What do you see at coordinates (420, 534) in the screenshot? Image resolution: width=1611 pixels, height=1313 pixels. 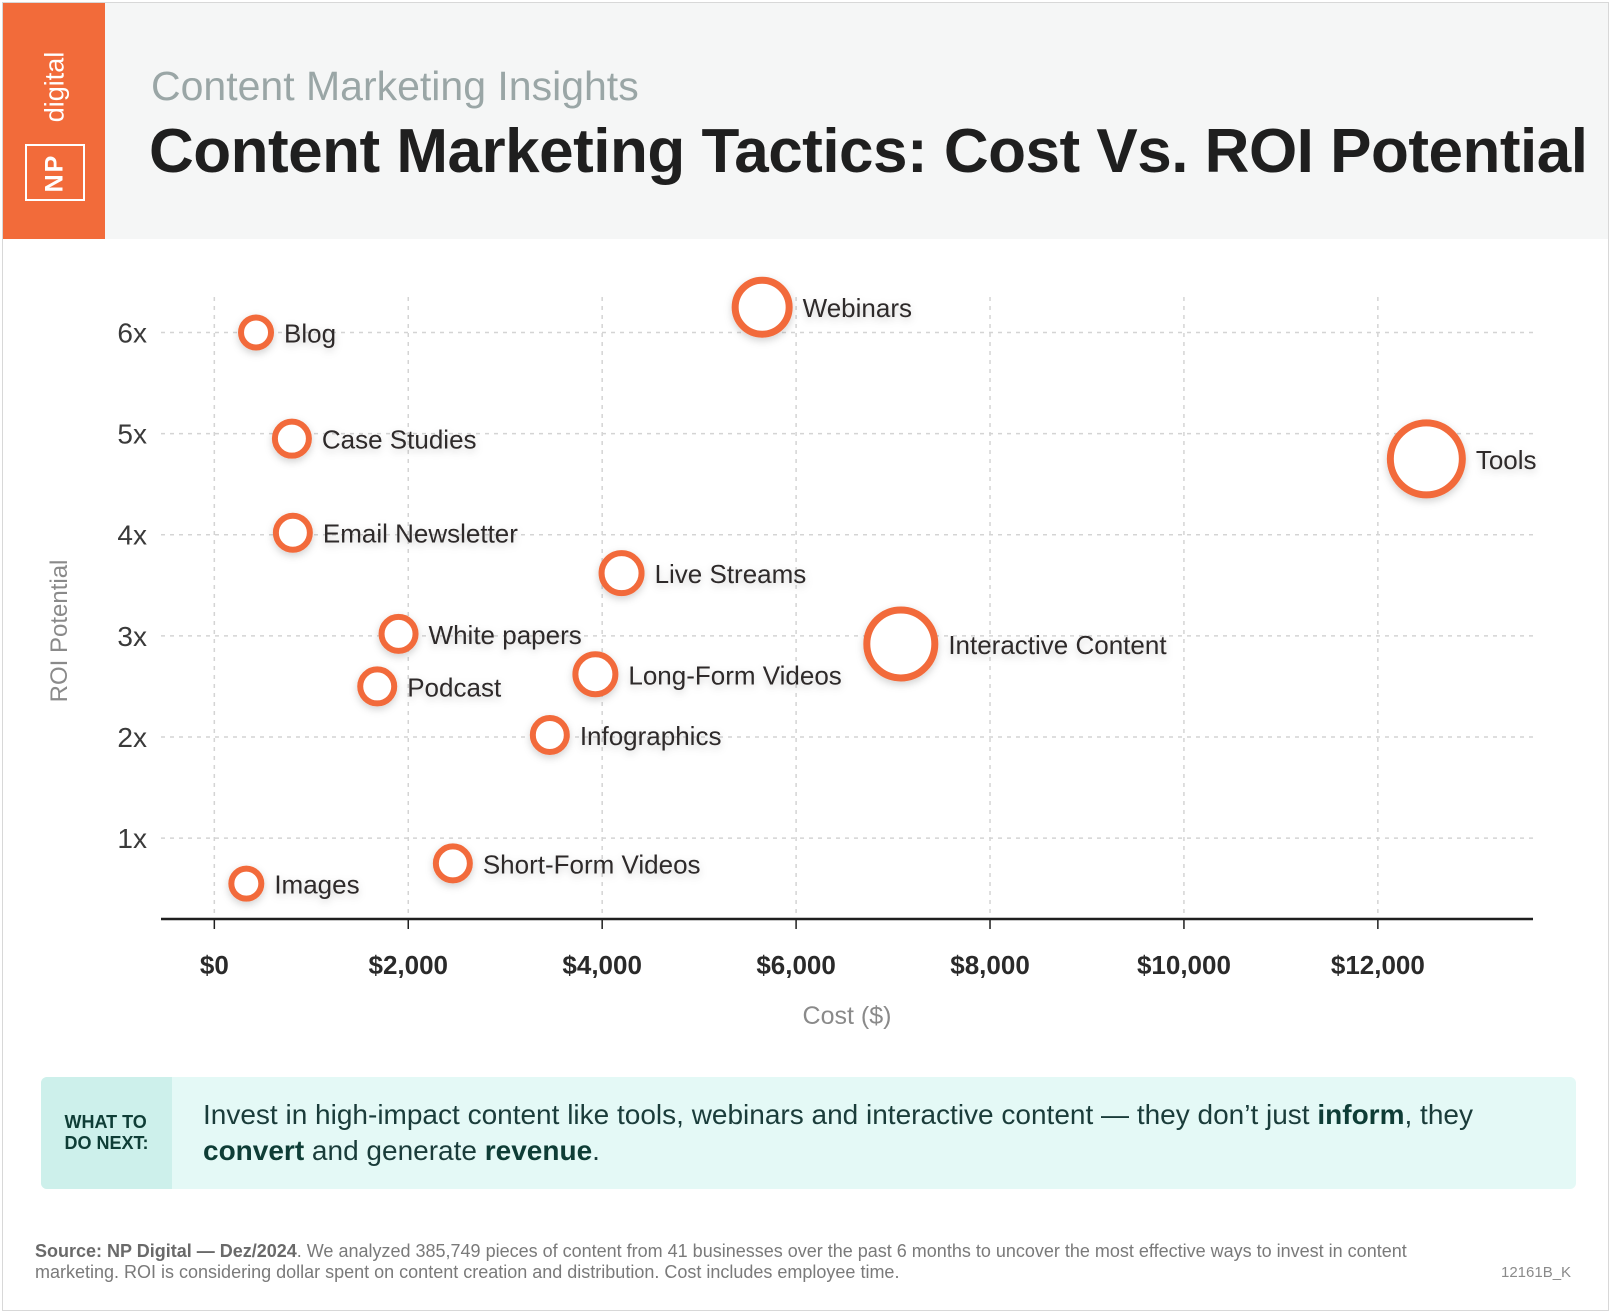 I see `data-point-label: Email Newsletter` at bounding box center [420, 534].